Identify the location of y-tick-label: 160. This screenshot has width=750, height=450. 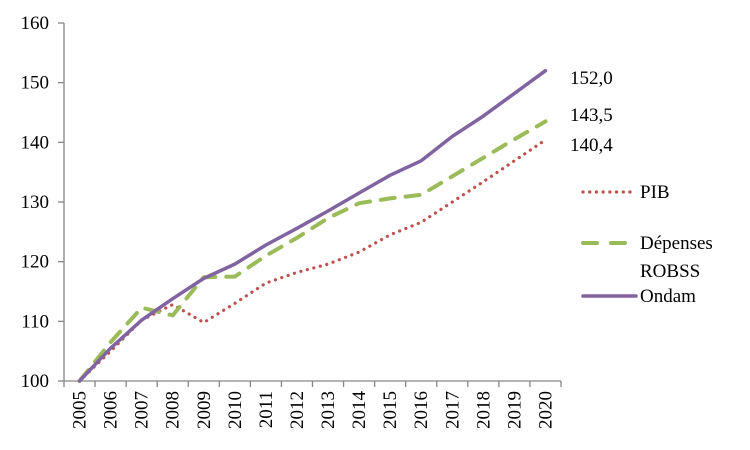
(35, 23).